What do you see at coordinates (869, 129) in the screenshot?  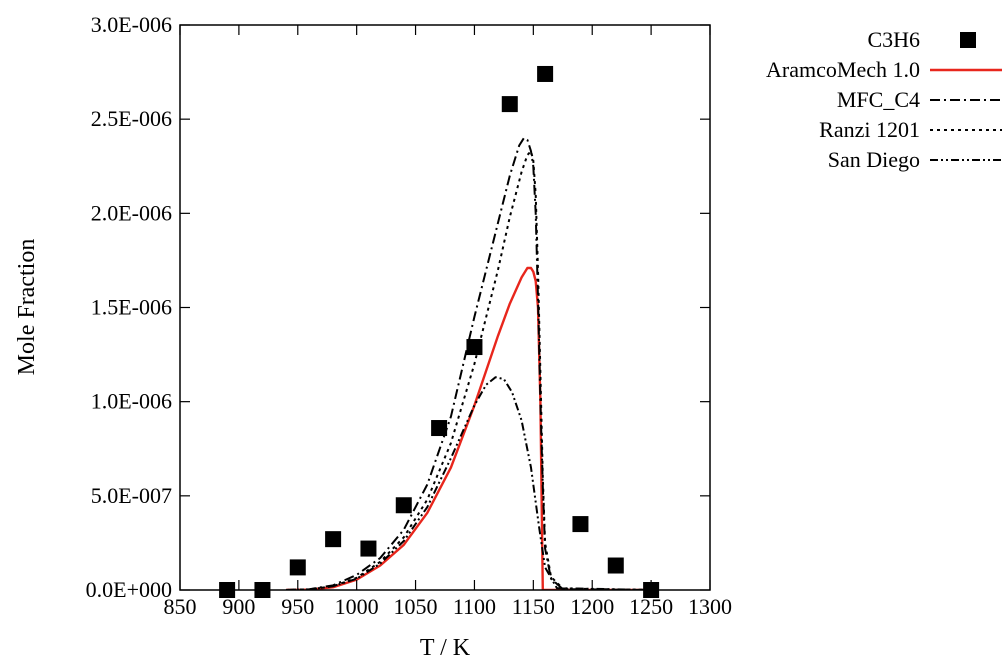 I see `legend-label: Ranzi 1201` at bounding box center [869, 129].